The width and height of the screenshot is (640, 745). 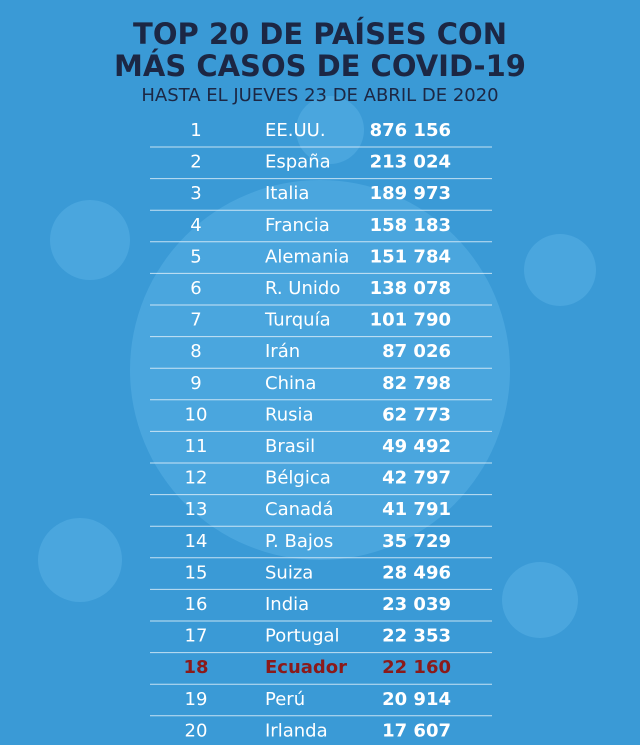 What do you see at coordinates (296, 730) in the screenshot?
I see `country: Irlanda` at bounding box center [296, 730].